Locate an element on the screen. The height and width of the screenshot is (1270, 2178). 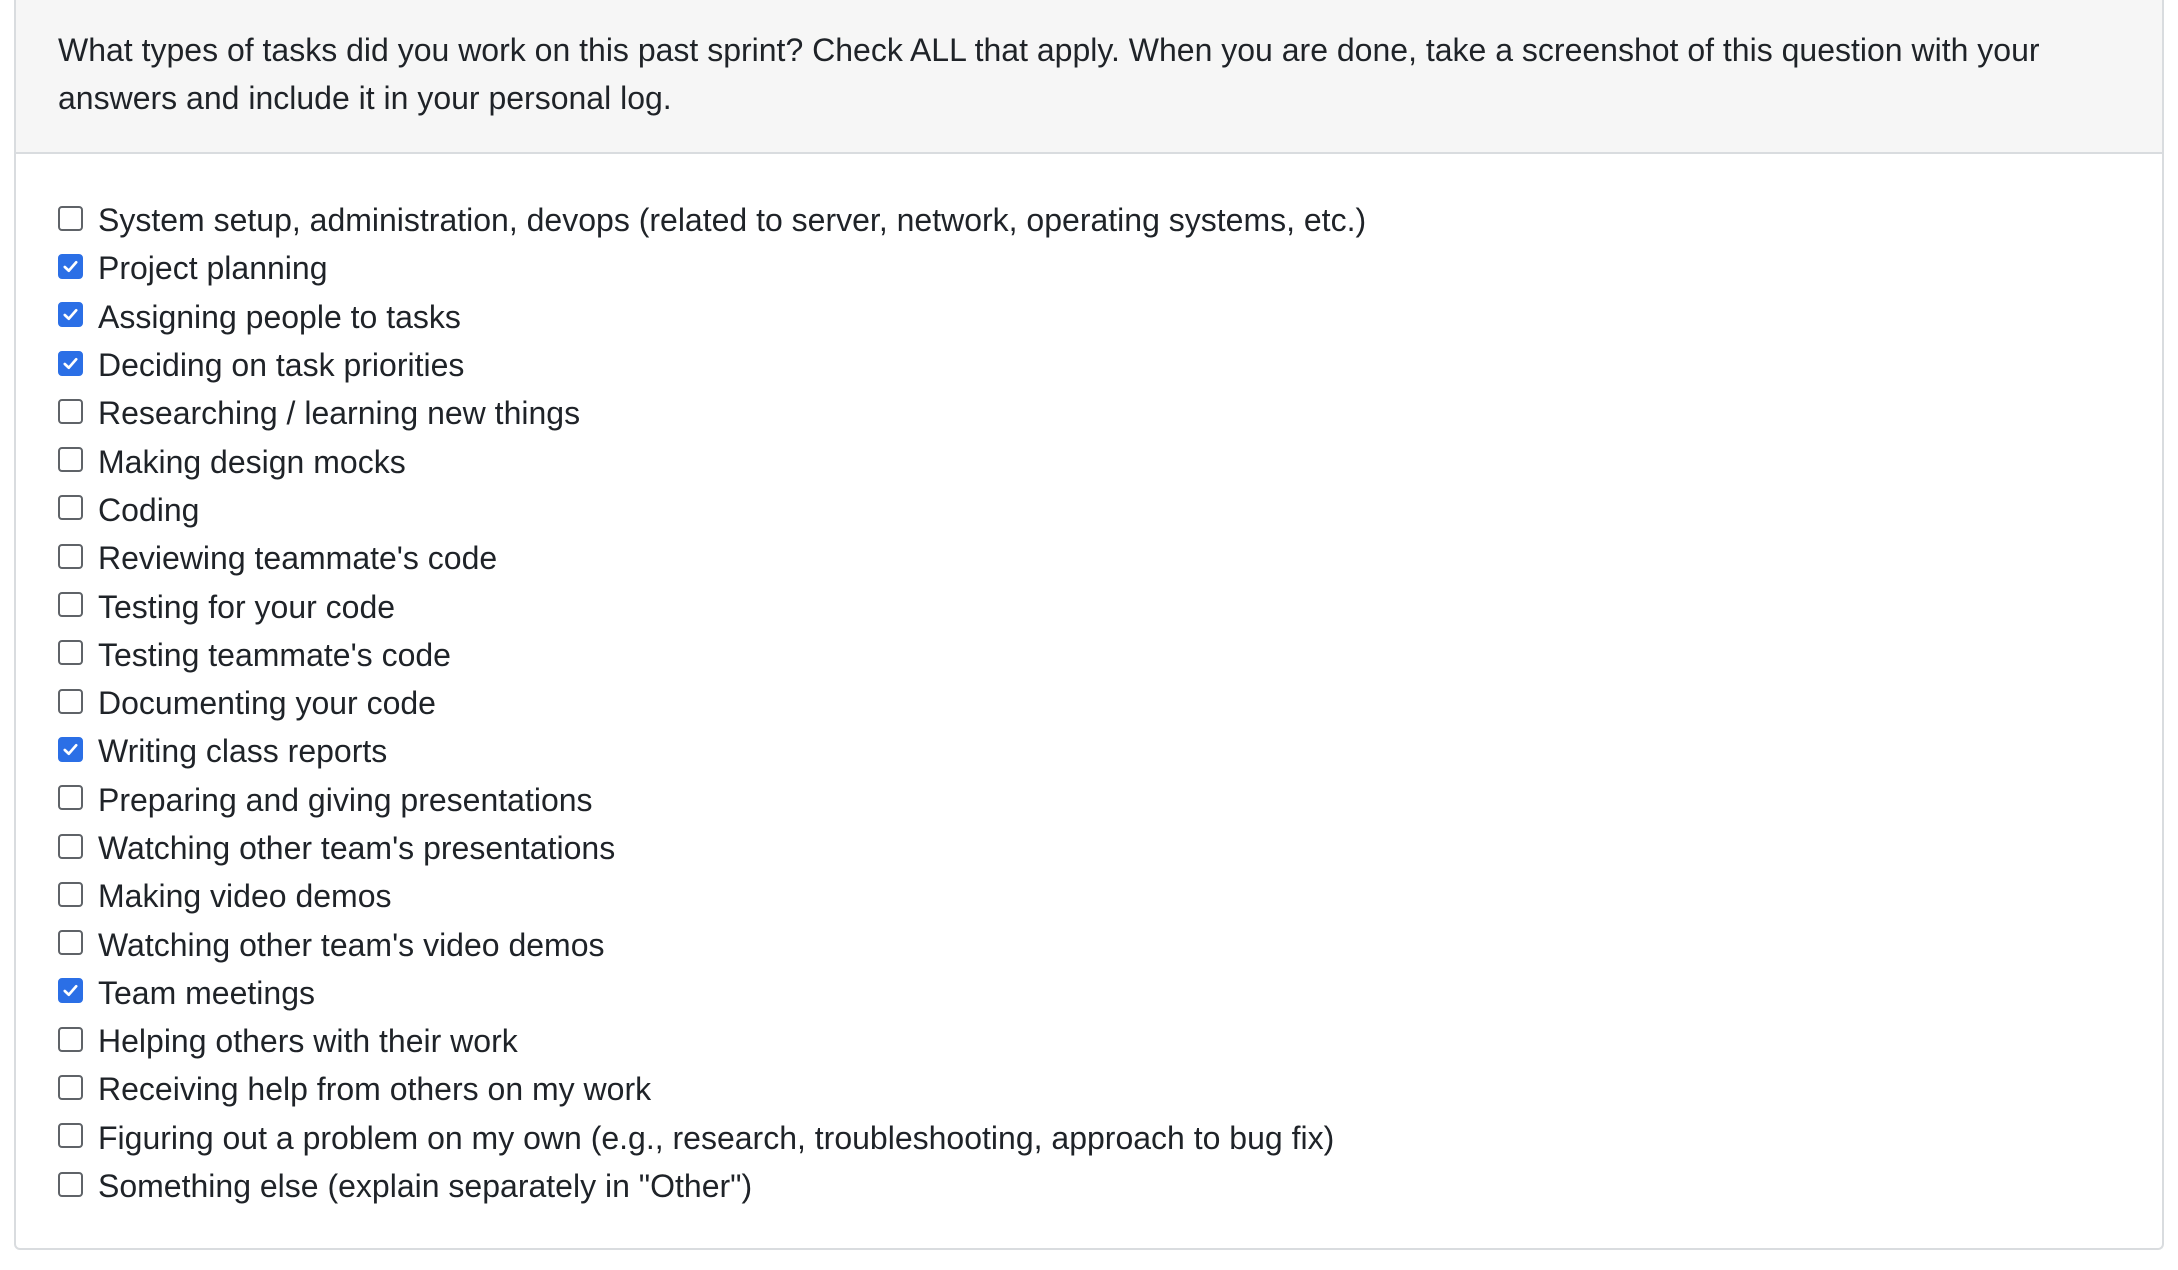
checkbox-option: Documenting your code is located at coordinates (1089, 703).